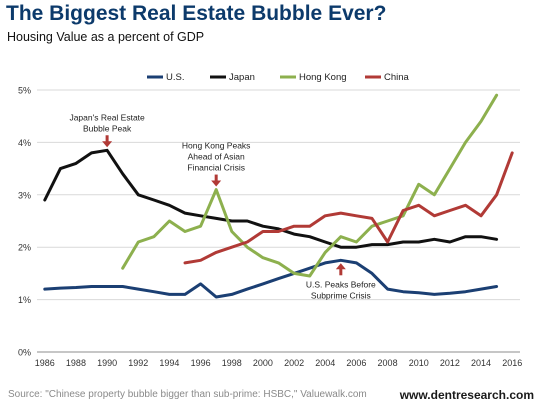 The width and height of the screenshot is (540, 406). What do you see at coordinates (169, 363) in the screenshot?
I see `x-tick-label: 1994` at bounding box center [169, 363].